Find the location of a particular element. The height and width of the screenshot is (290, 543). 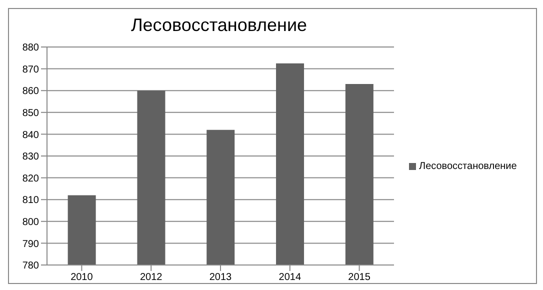

x-tick-label: 2014 is located at coordinates (290, 278).